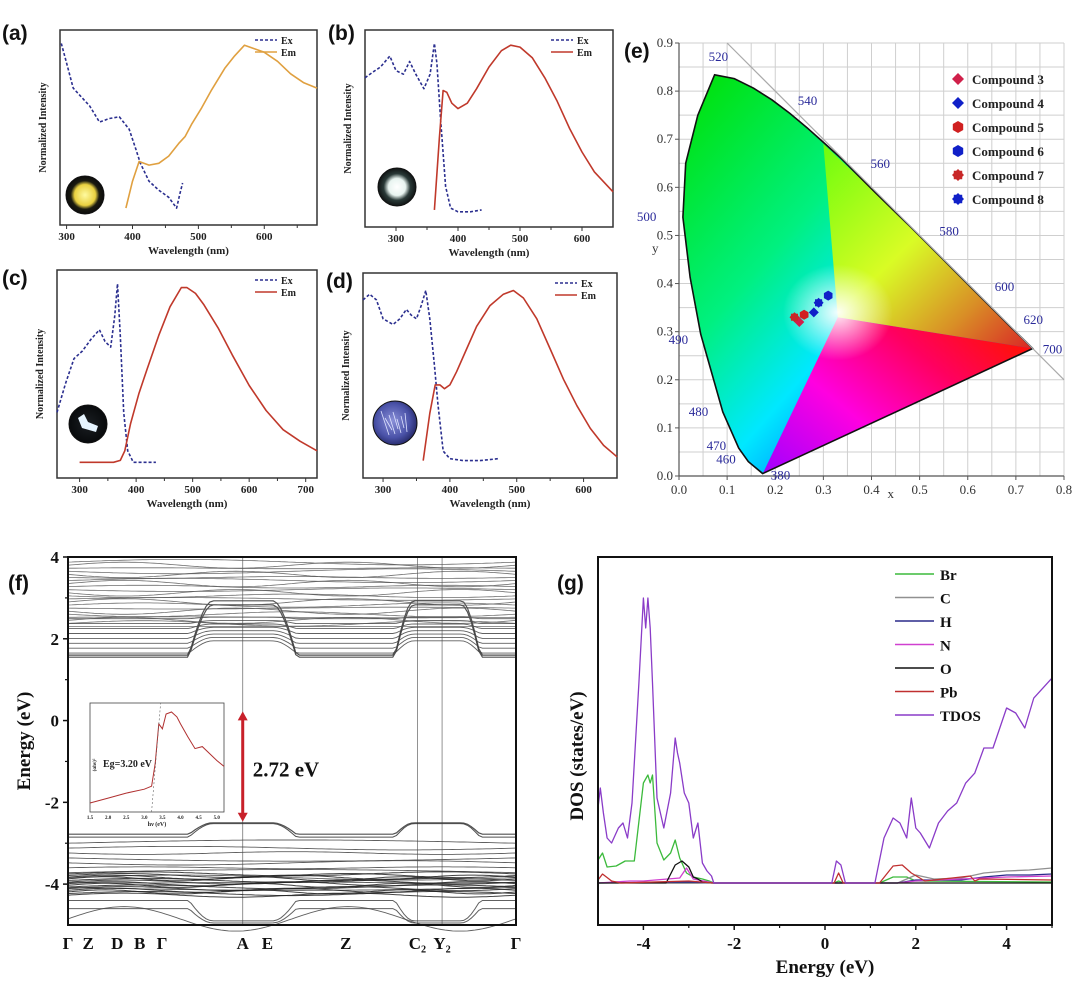  I want to click on sample-photo-blue-needle-crystals, so click(395, 423).